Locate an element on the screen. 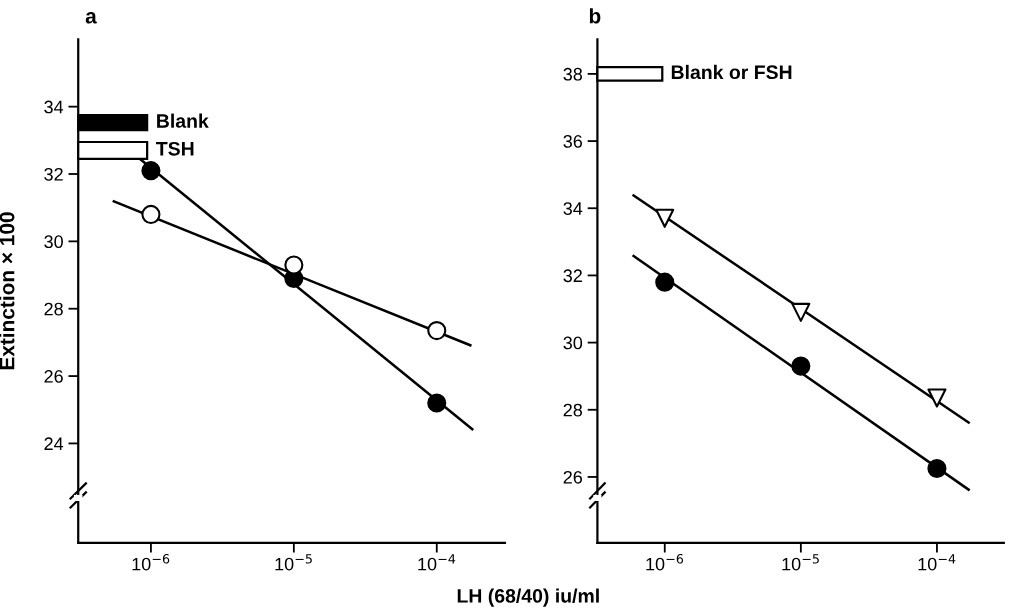 Image resolution: width=1016 pixels, height=614 pixels. chart-title: b is located at coordinates (595, 16).